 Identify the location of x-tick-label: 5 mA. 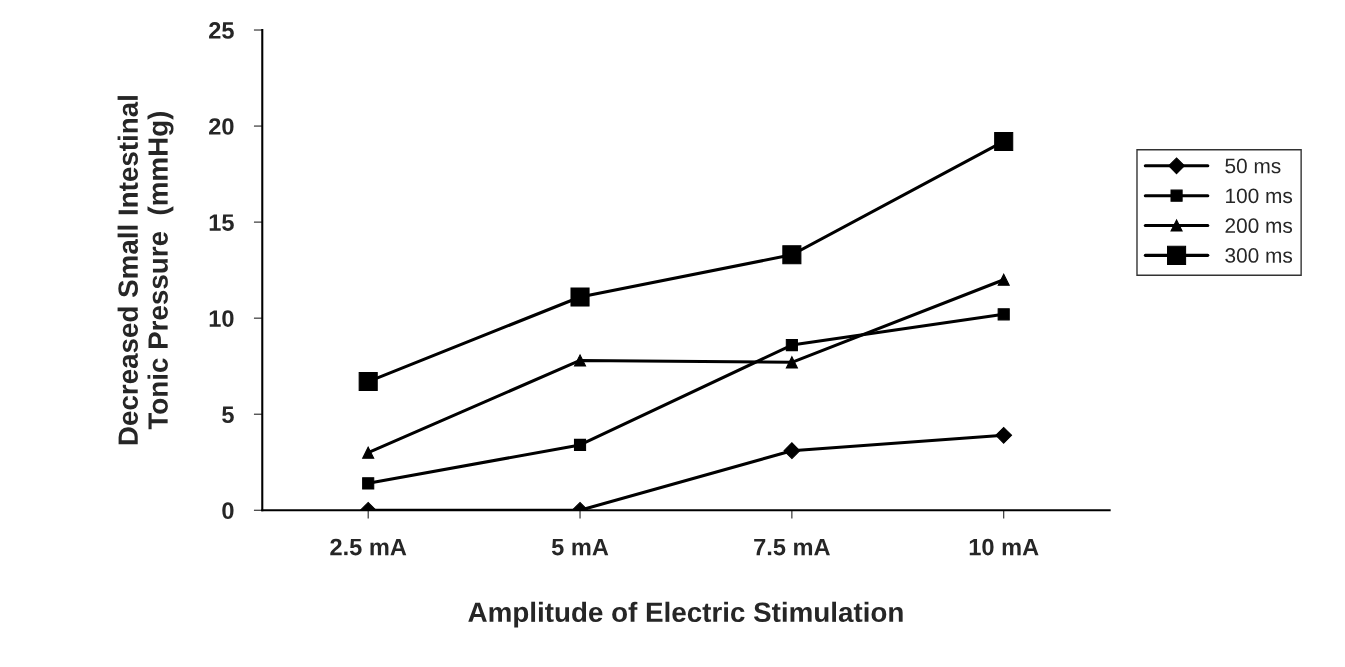
(580, 547).